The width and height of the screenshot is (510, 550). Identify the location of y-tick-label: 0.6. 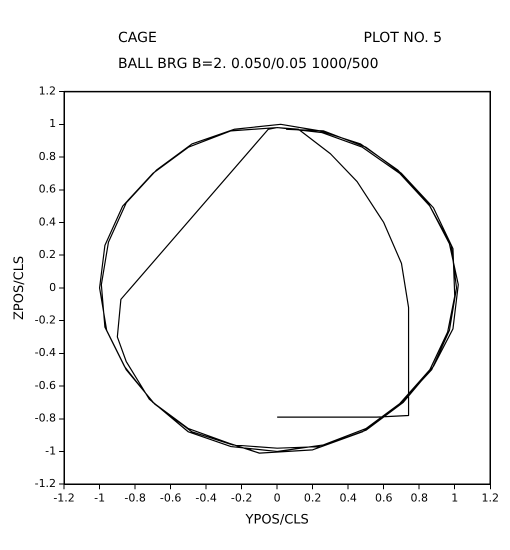
(47, 189).